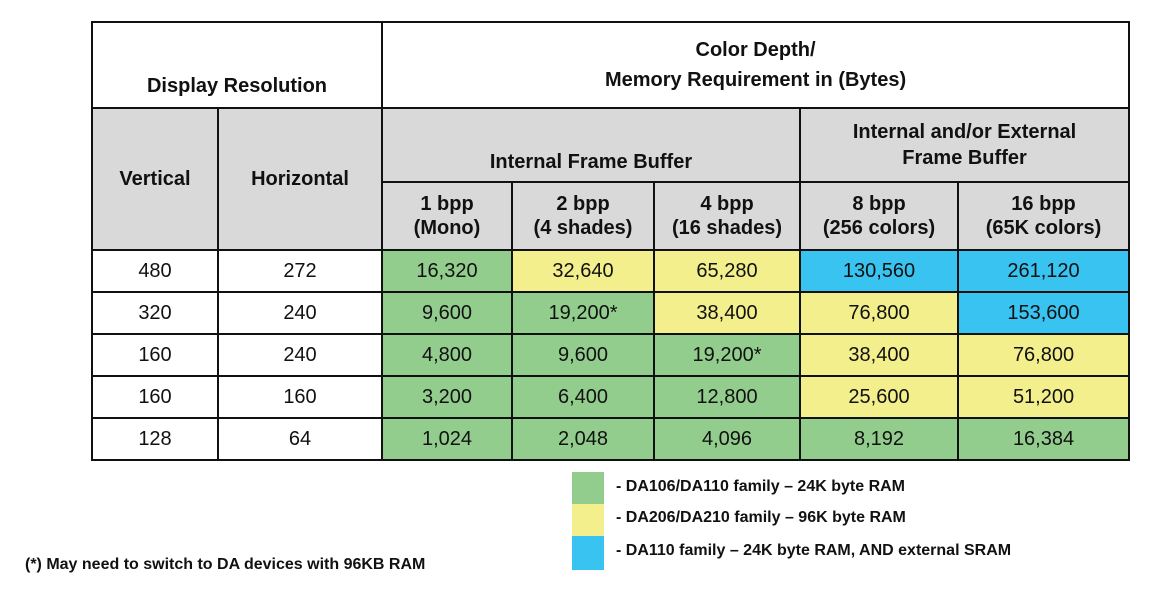 This screenshot has width=1166, height=595. Describe the element at coordinates (879, 439) in the screenshot. I see `value-cell: 8,192` at that location.